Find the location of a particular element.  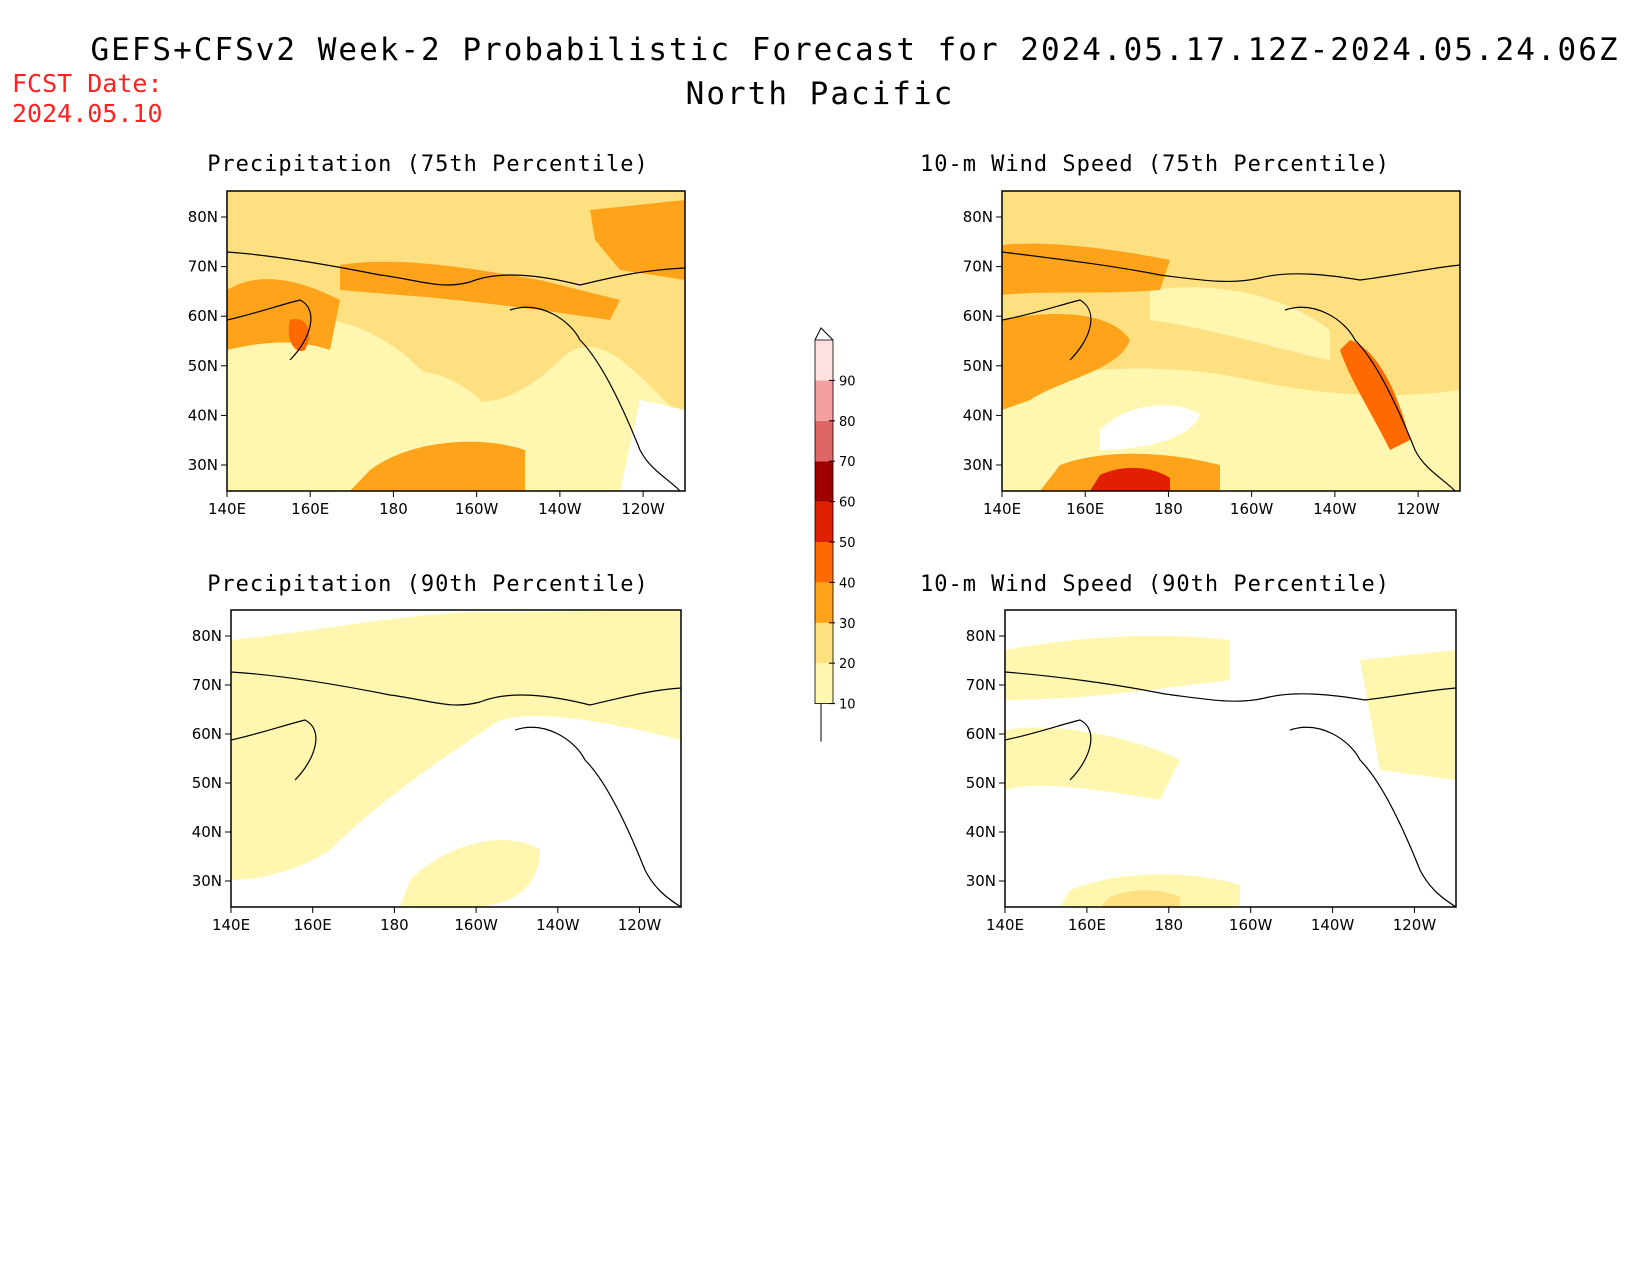

colorbar-label: 90 is located at coordinates (847, 381).